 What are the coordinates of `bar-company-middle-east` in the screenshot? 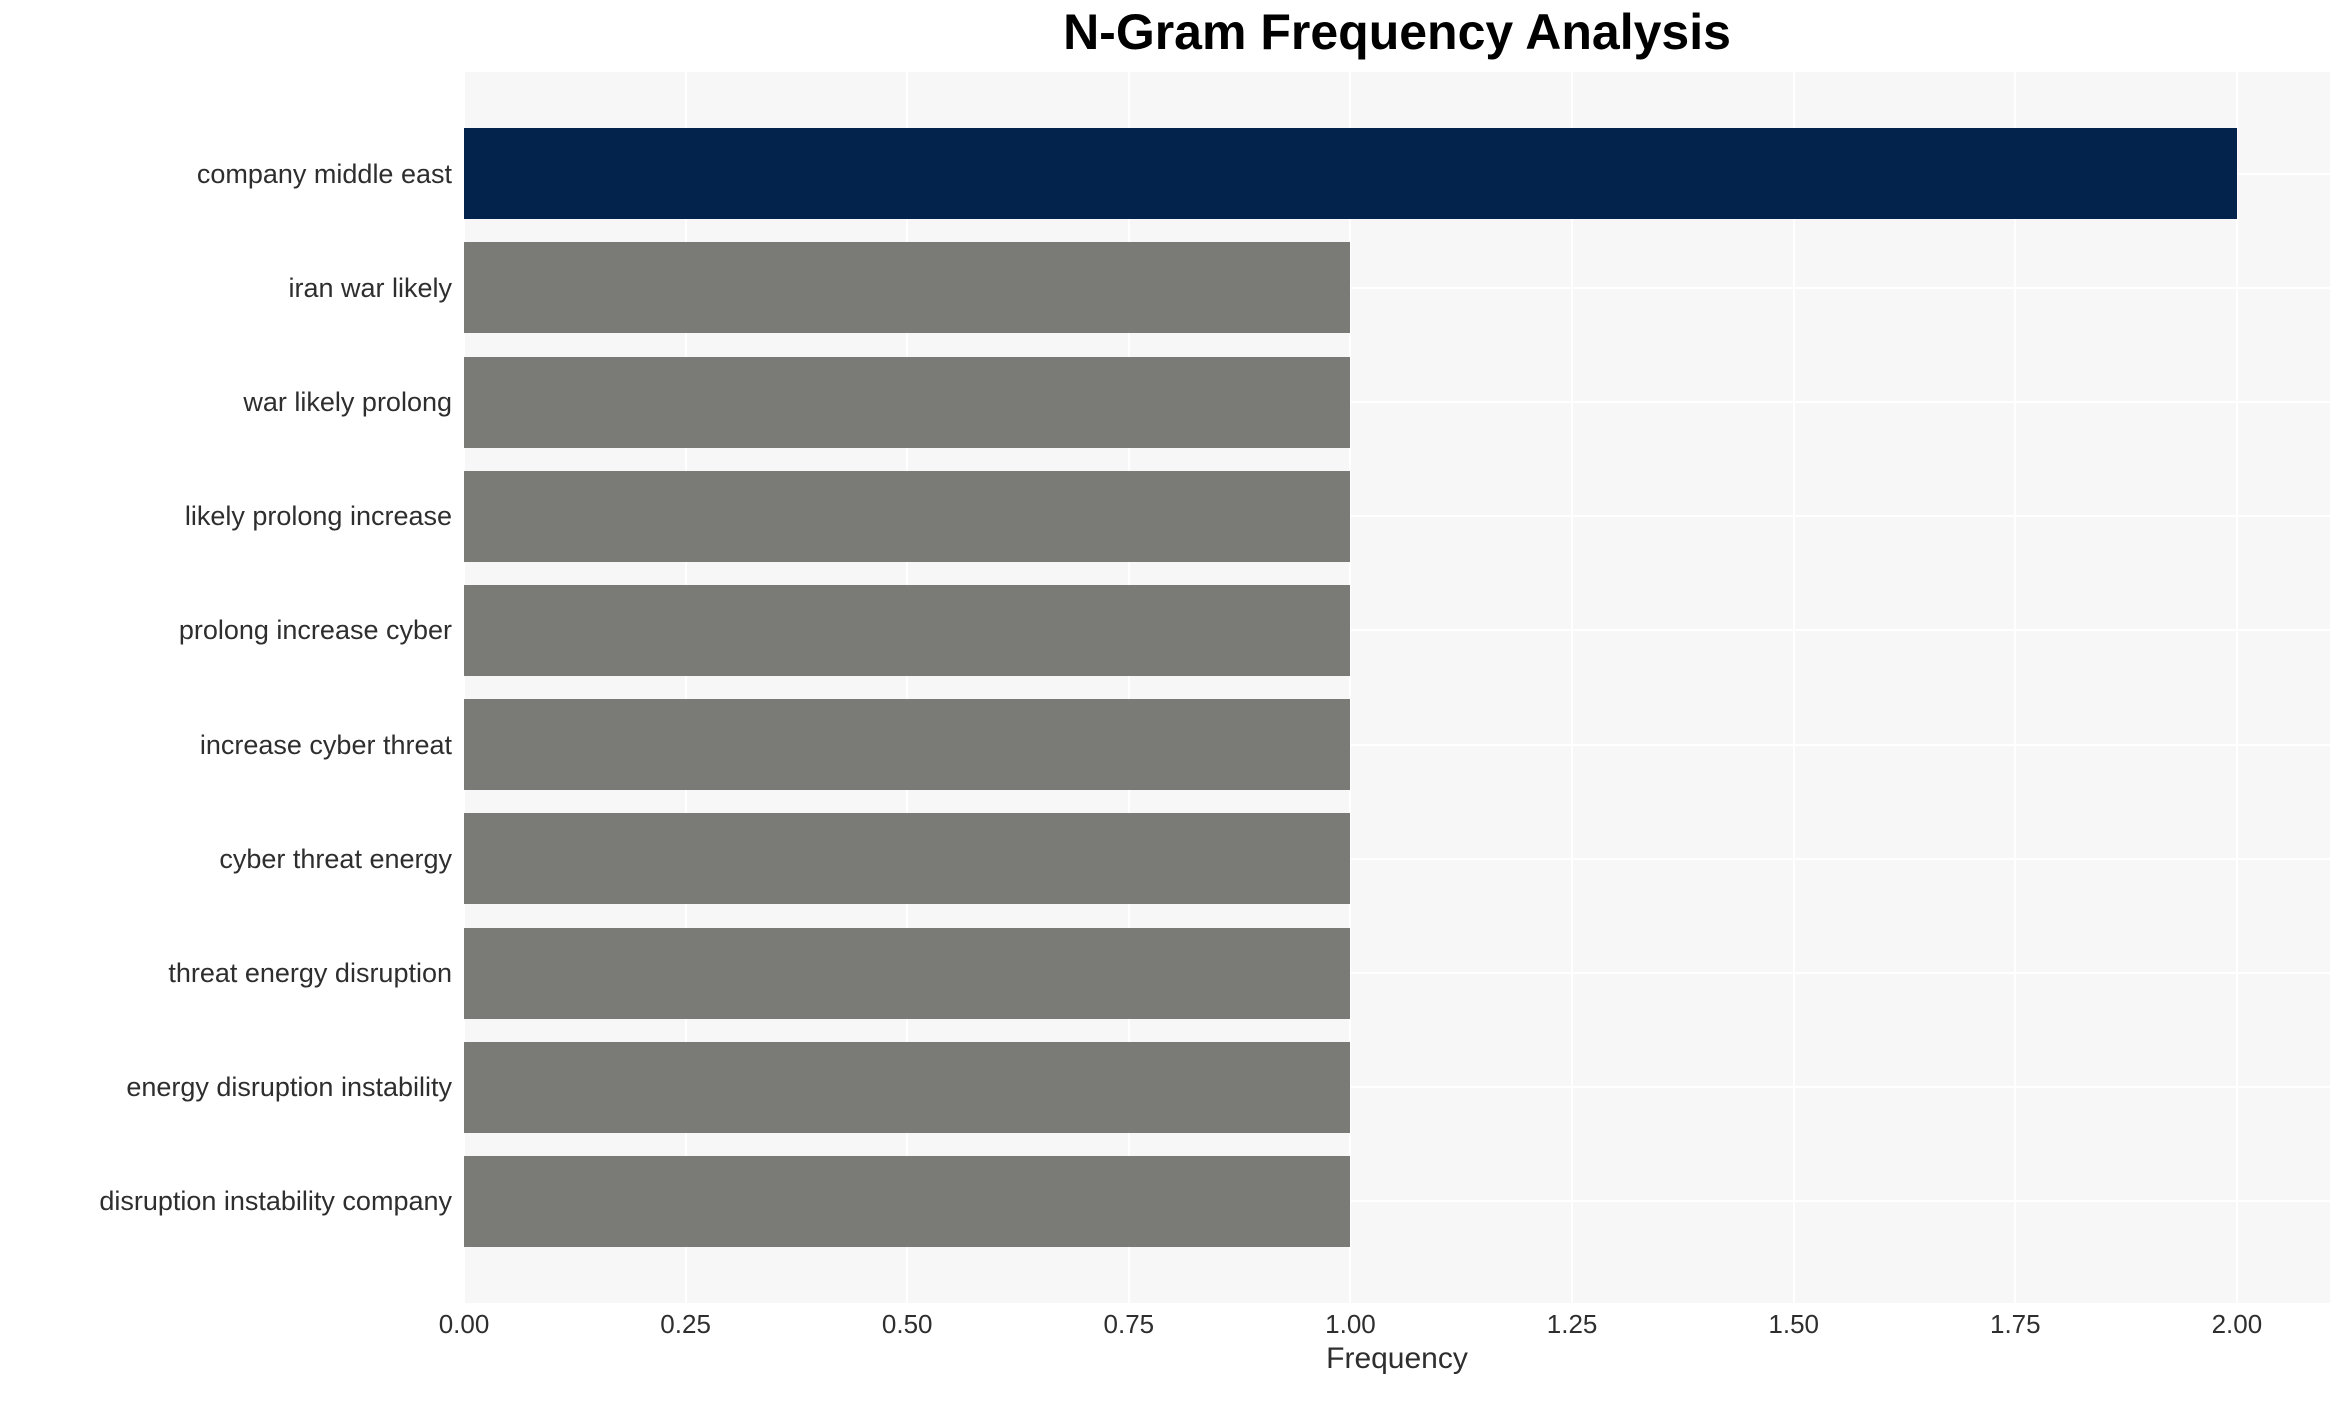 It's located at (1350, 174).